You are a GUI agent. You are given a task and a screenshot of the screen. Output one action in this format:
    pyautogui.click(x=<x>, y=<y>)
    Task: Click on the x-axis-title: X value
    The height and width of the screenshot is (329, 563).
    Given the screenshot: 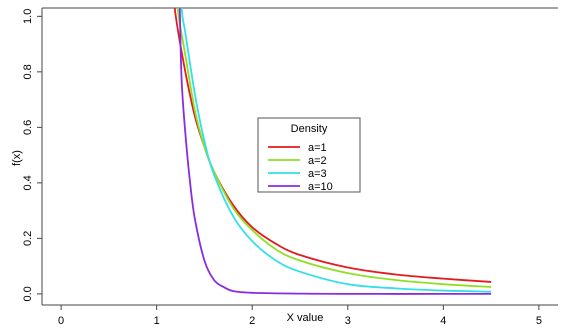 What is the action you would take?
    pyautogui.click(x=305, y=318)
    